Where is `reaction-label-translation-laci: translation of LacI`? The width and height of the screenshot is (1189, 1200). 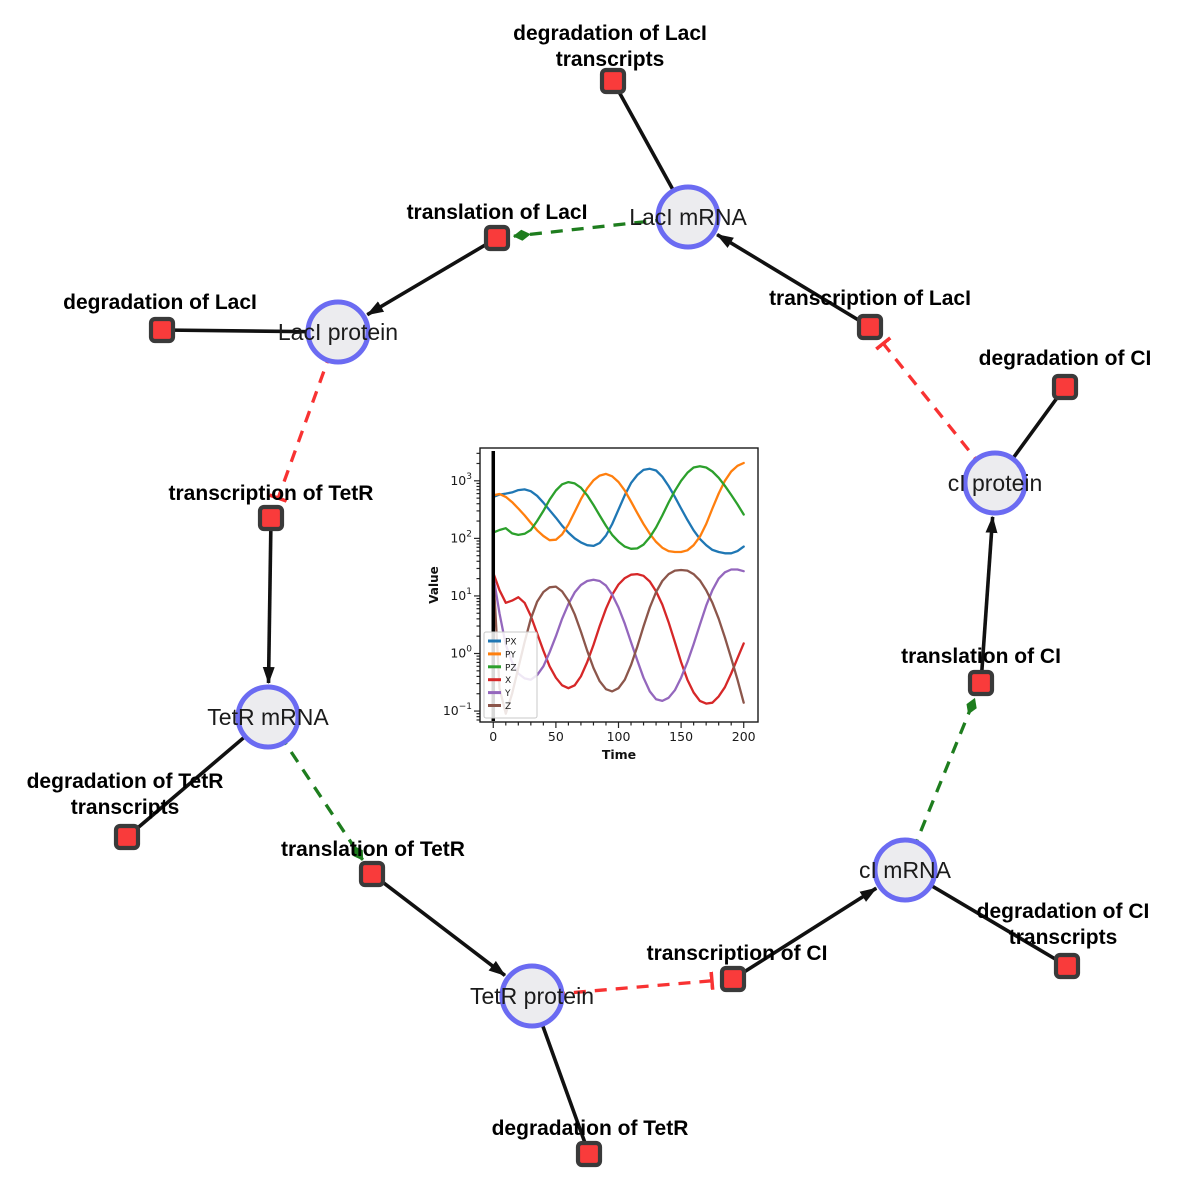
reaction-label-translation-laci: translation of LacI is located at coordinates (497, 212).